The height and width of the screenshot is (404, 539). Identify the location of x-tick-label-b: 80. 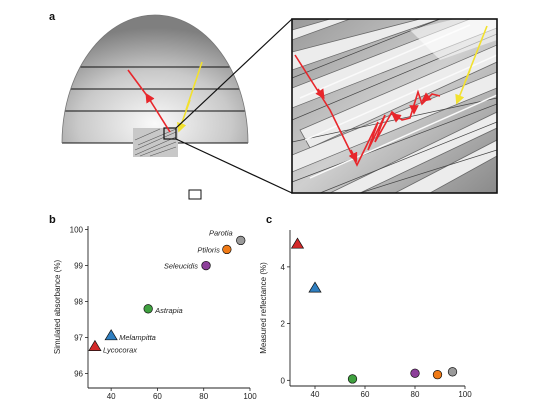
(203, 396).